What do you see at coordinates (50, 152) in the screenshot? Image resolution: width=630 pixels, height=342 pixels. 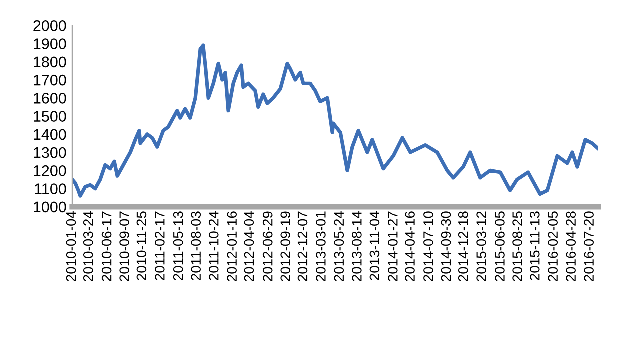 I see `y-tick-label: 1300` at bounding box center [50, 152].